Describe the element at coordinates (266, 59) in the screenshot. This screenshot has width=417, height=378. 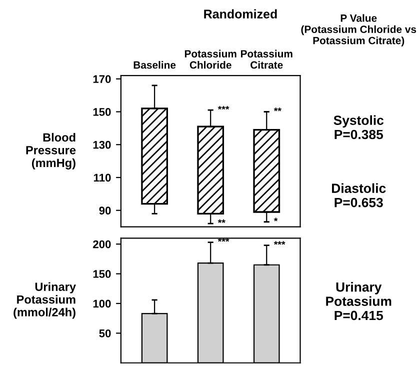
I see `x-tick-label: Potassium Citrate` at that location.